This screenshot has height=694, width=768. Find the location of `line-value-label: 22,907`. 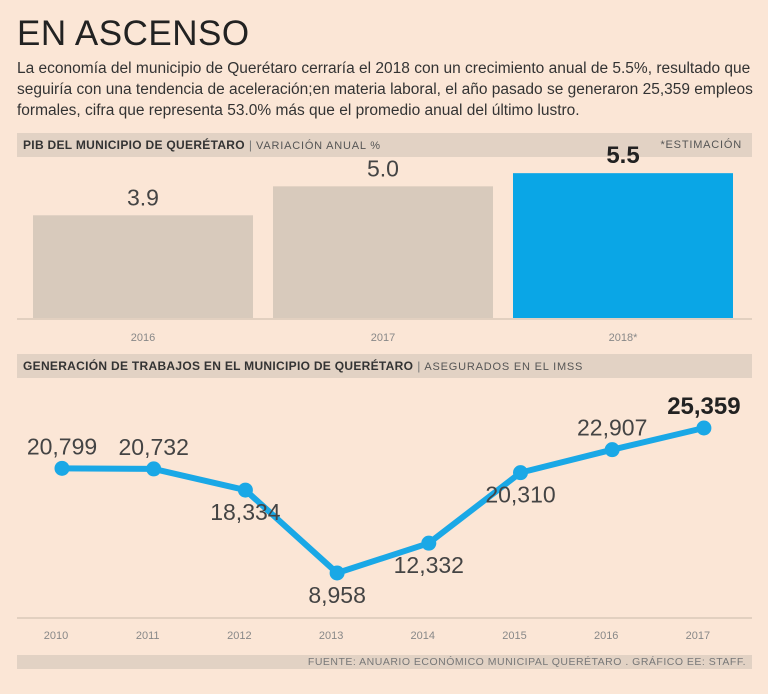

line-value-label: 22,907 is located at coordinates (612, 428).